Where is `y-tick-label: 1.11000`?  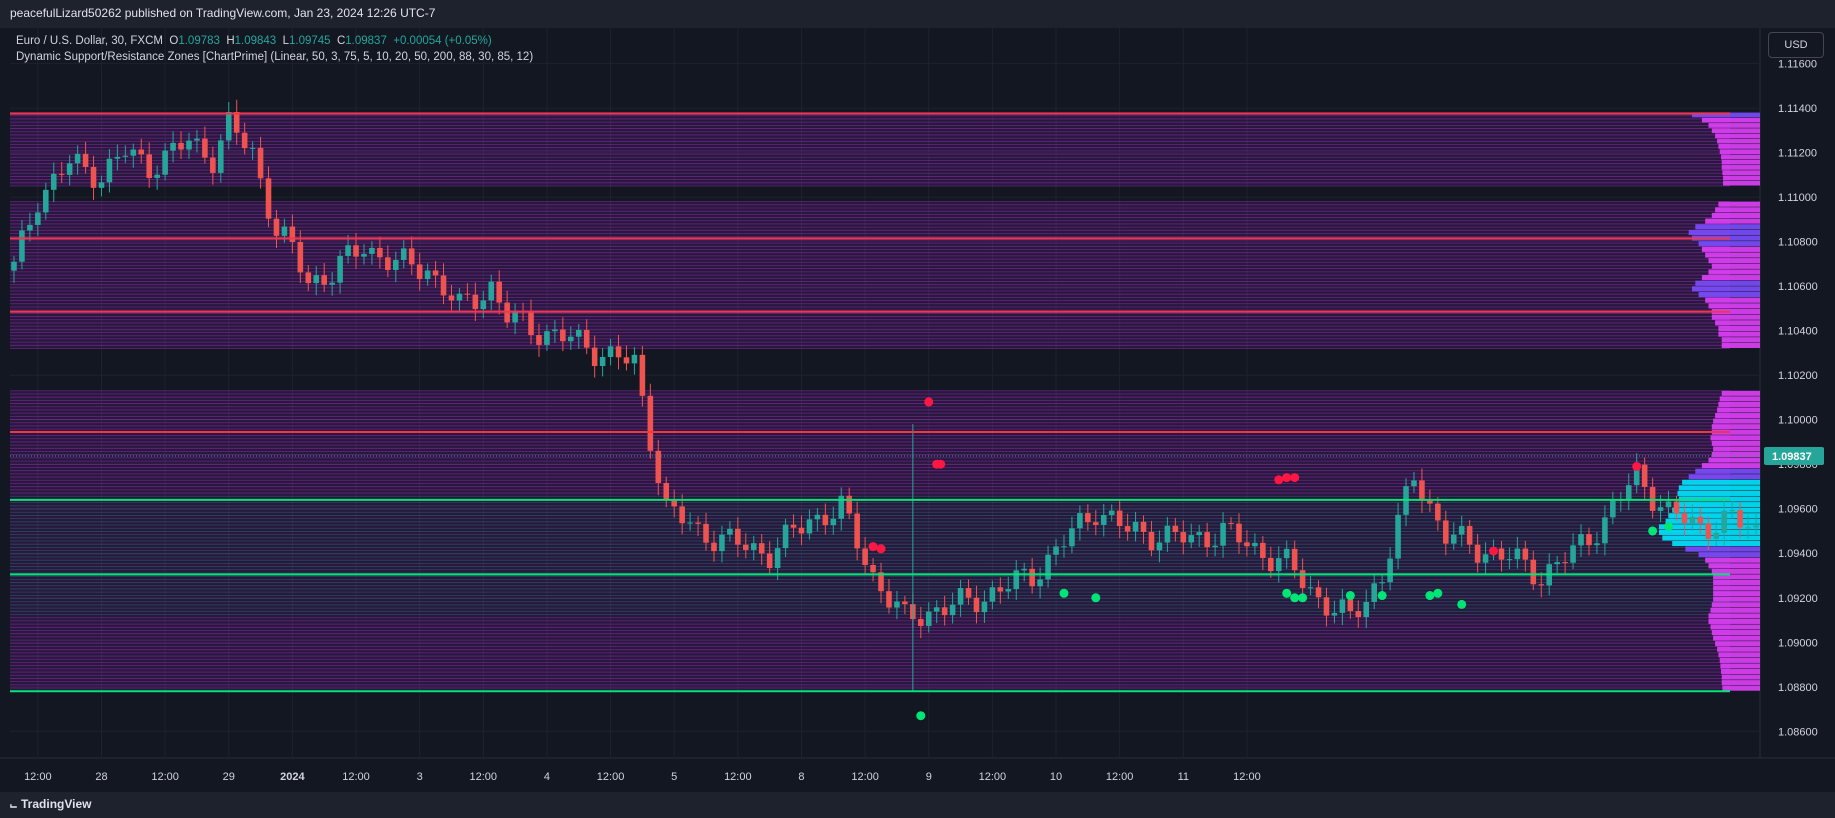 y-tick-label: 1.11000 is located at coordinates (1797, 198).